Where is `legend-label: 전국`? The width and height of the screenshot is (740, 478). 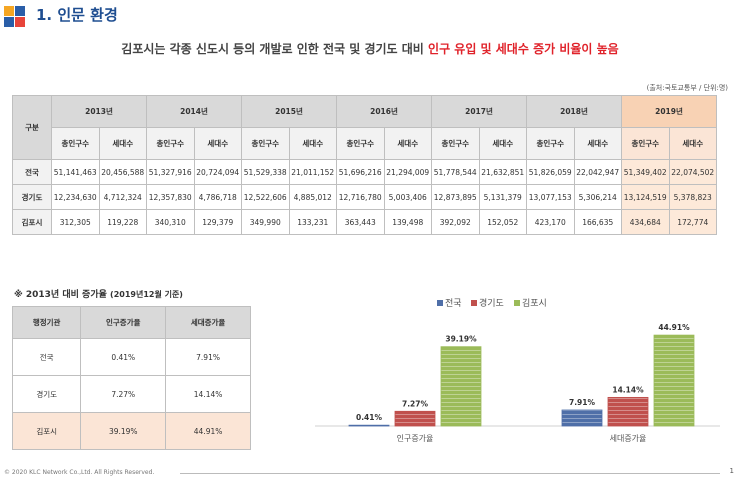
legend-label: 전국 is located at coordinates (453, 303).